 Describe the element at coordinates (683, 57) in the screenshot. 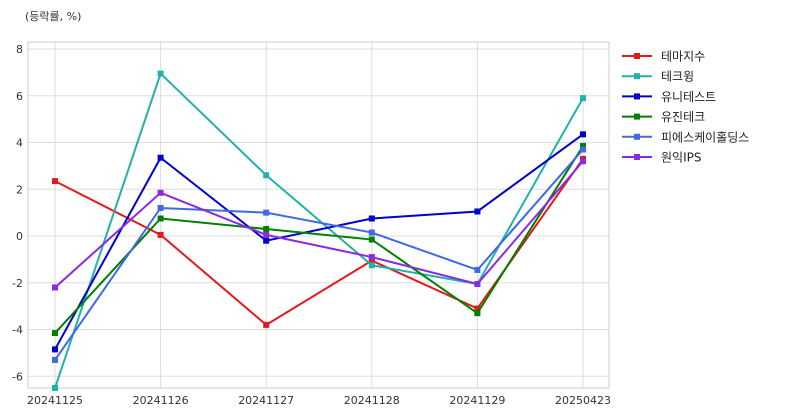

I see `legend-label: 테마지수` at that location.